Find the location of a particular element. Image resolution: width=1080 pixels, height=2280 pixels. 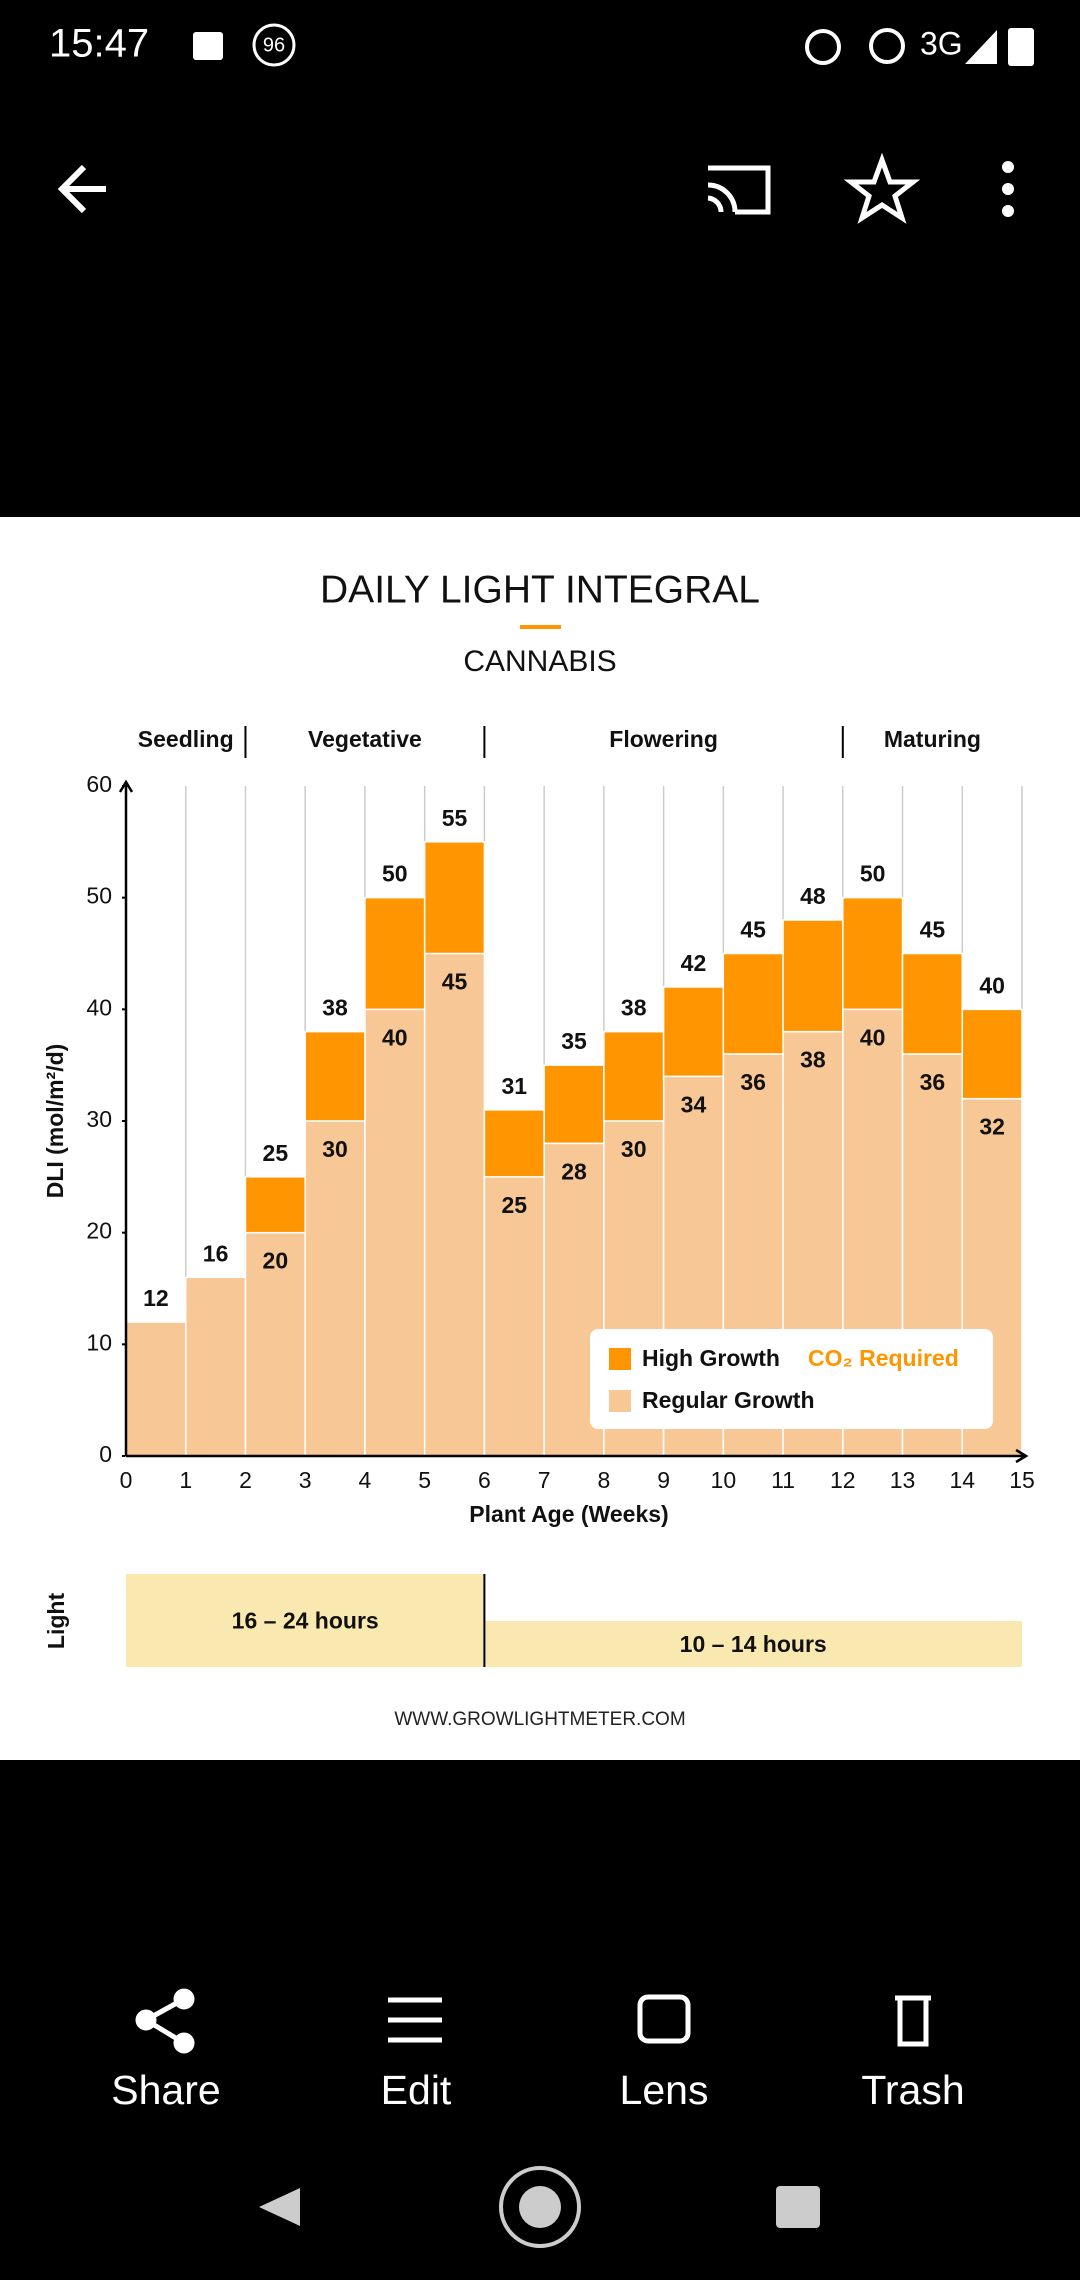

value-label: 32 is located at coordinates (992, 1127).